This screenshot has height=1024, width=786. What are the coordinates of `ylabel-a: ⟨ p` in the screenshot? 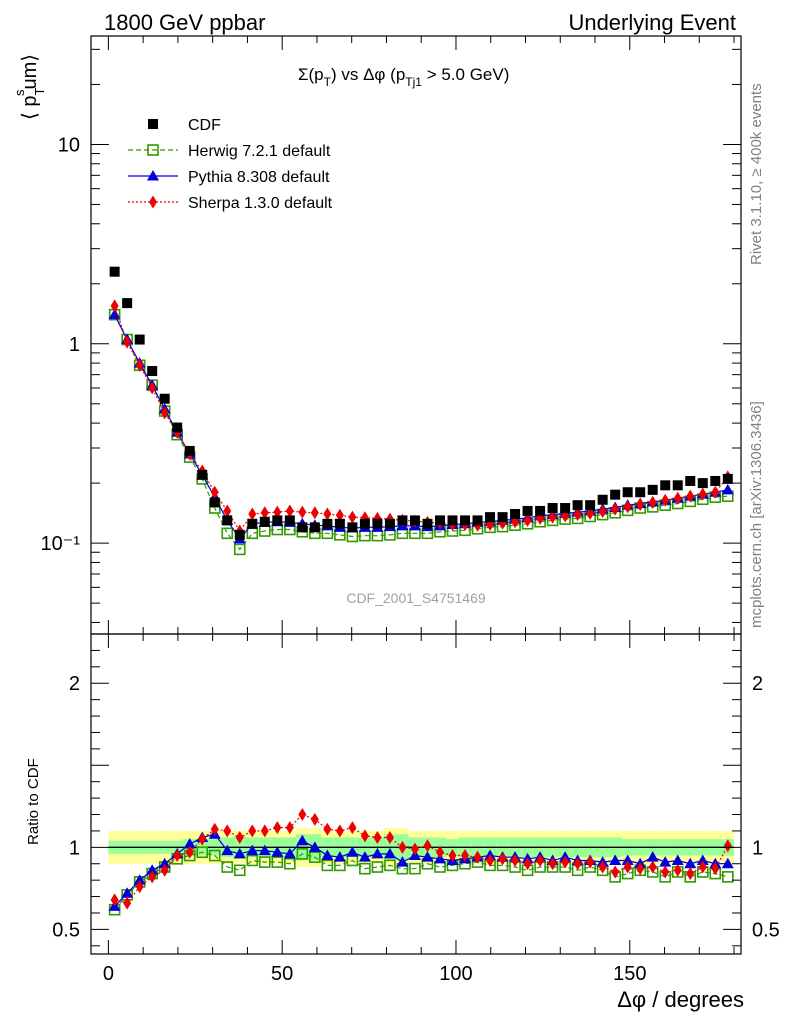 It's located at (30, 108).